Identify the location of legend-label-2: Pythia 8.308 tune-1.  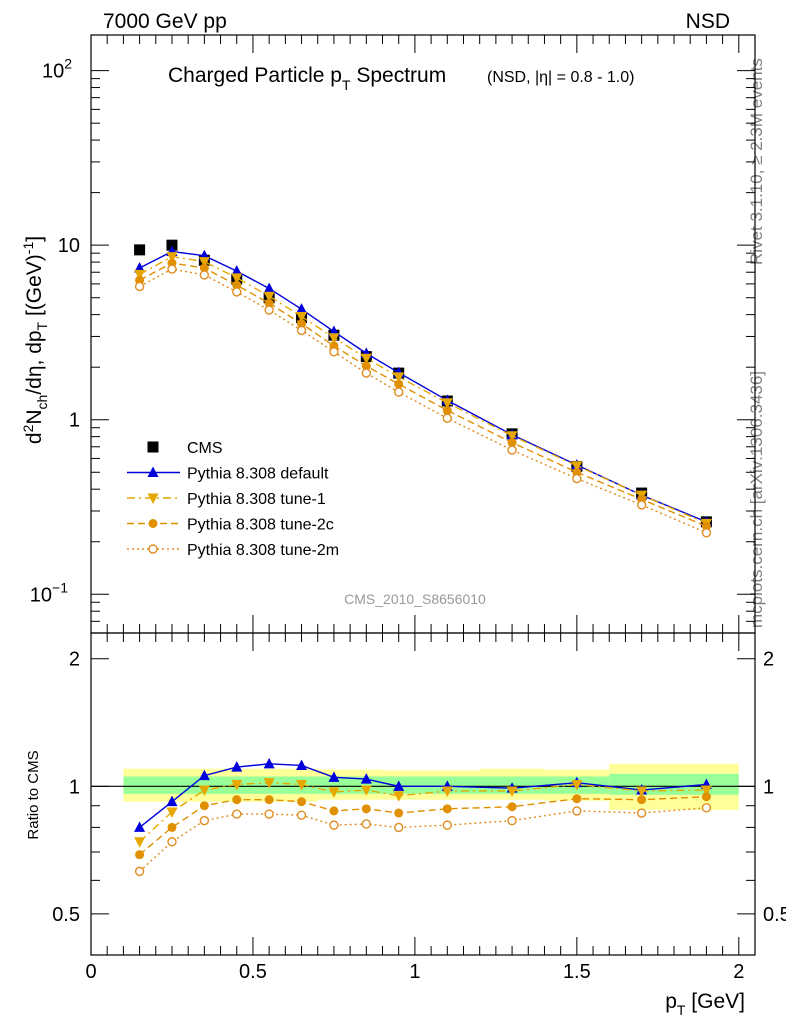
(256, 499).